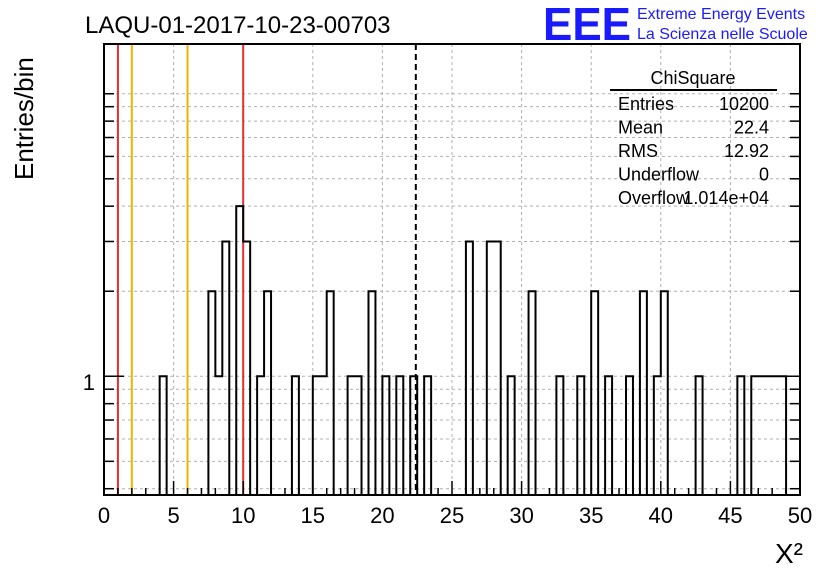  Describe the element at coordinates (591, 515) in the screenshot. I see `x-tick-label: 35` at that location.